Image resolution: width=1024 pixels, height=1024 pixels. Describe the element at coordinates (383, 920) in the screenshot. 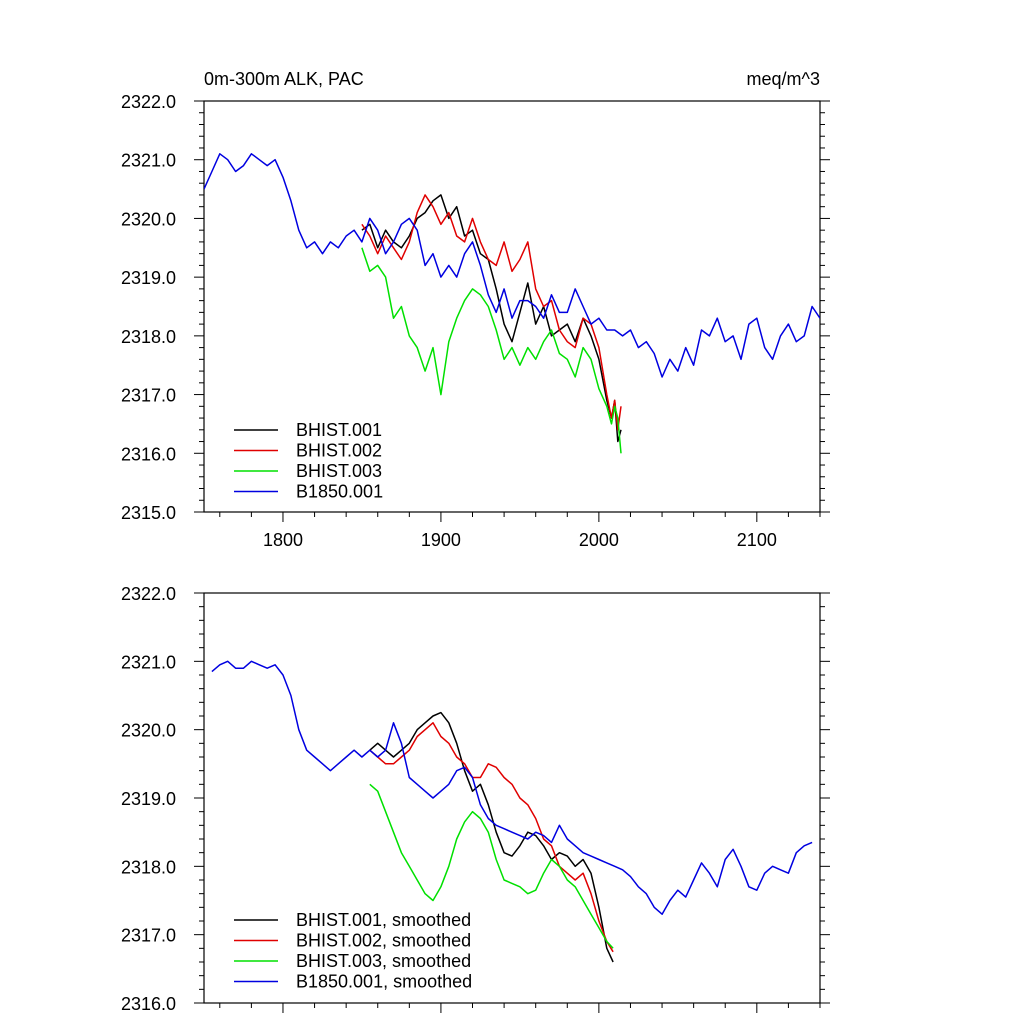

I see `legend-label-bhist-001-smoothed: BHIST.001, smoothed` at that location.